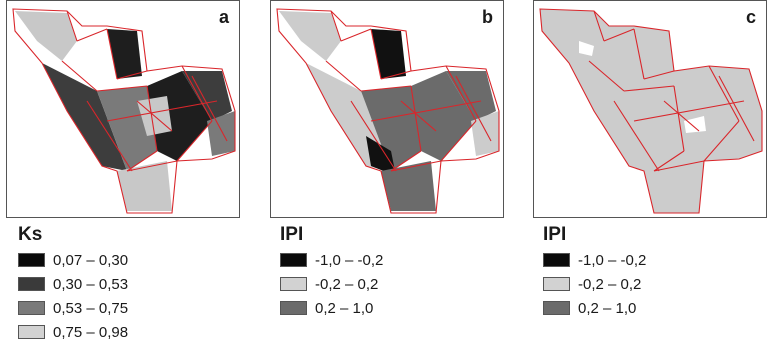  Describe the element at coordinates (223, 17) in the screenshot. I see `panel-letter-a: a` at that location.